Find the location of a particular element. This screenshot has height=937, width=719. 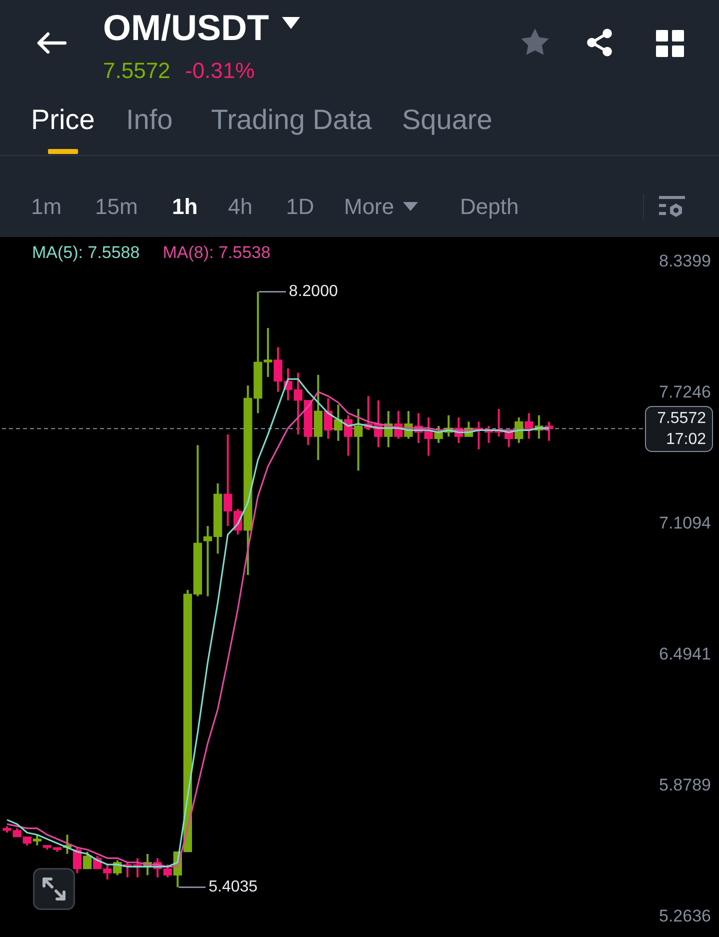

text: More is located at coordinates (369, 207).